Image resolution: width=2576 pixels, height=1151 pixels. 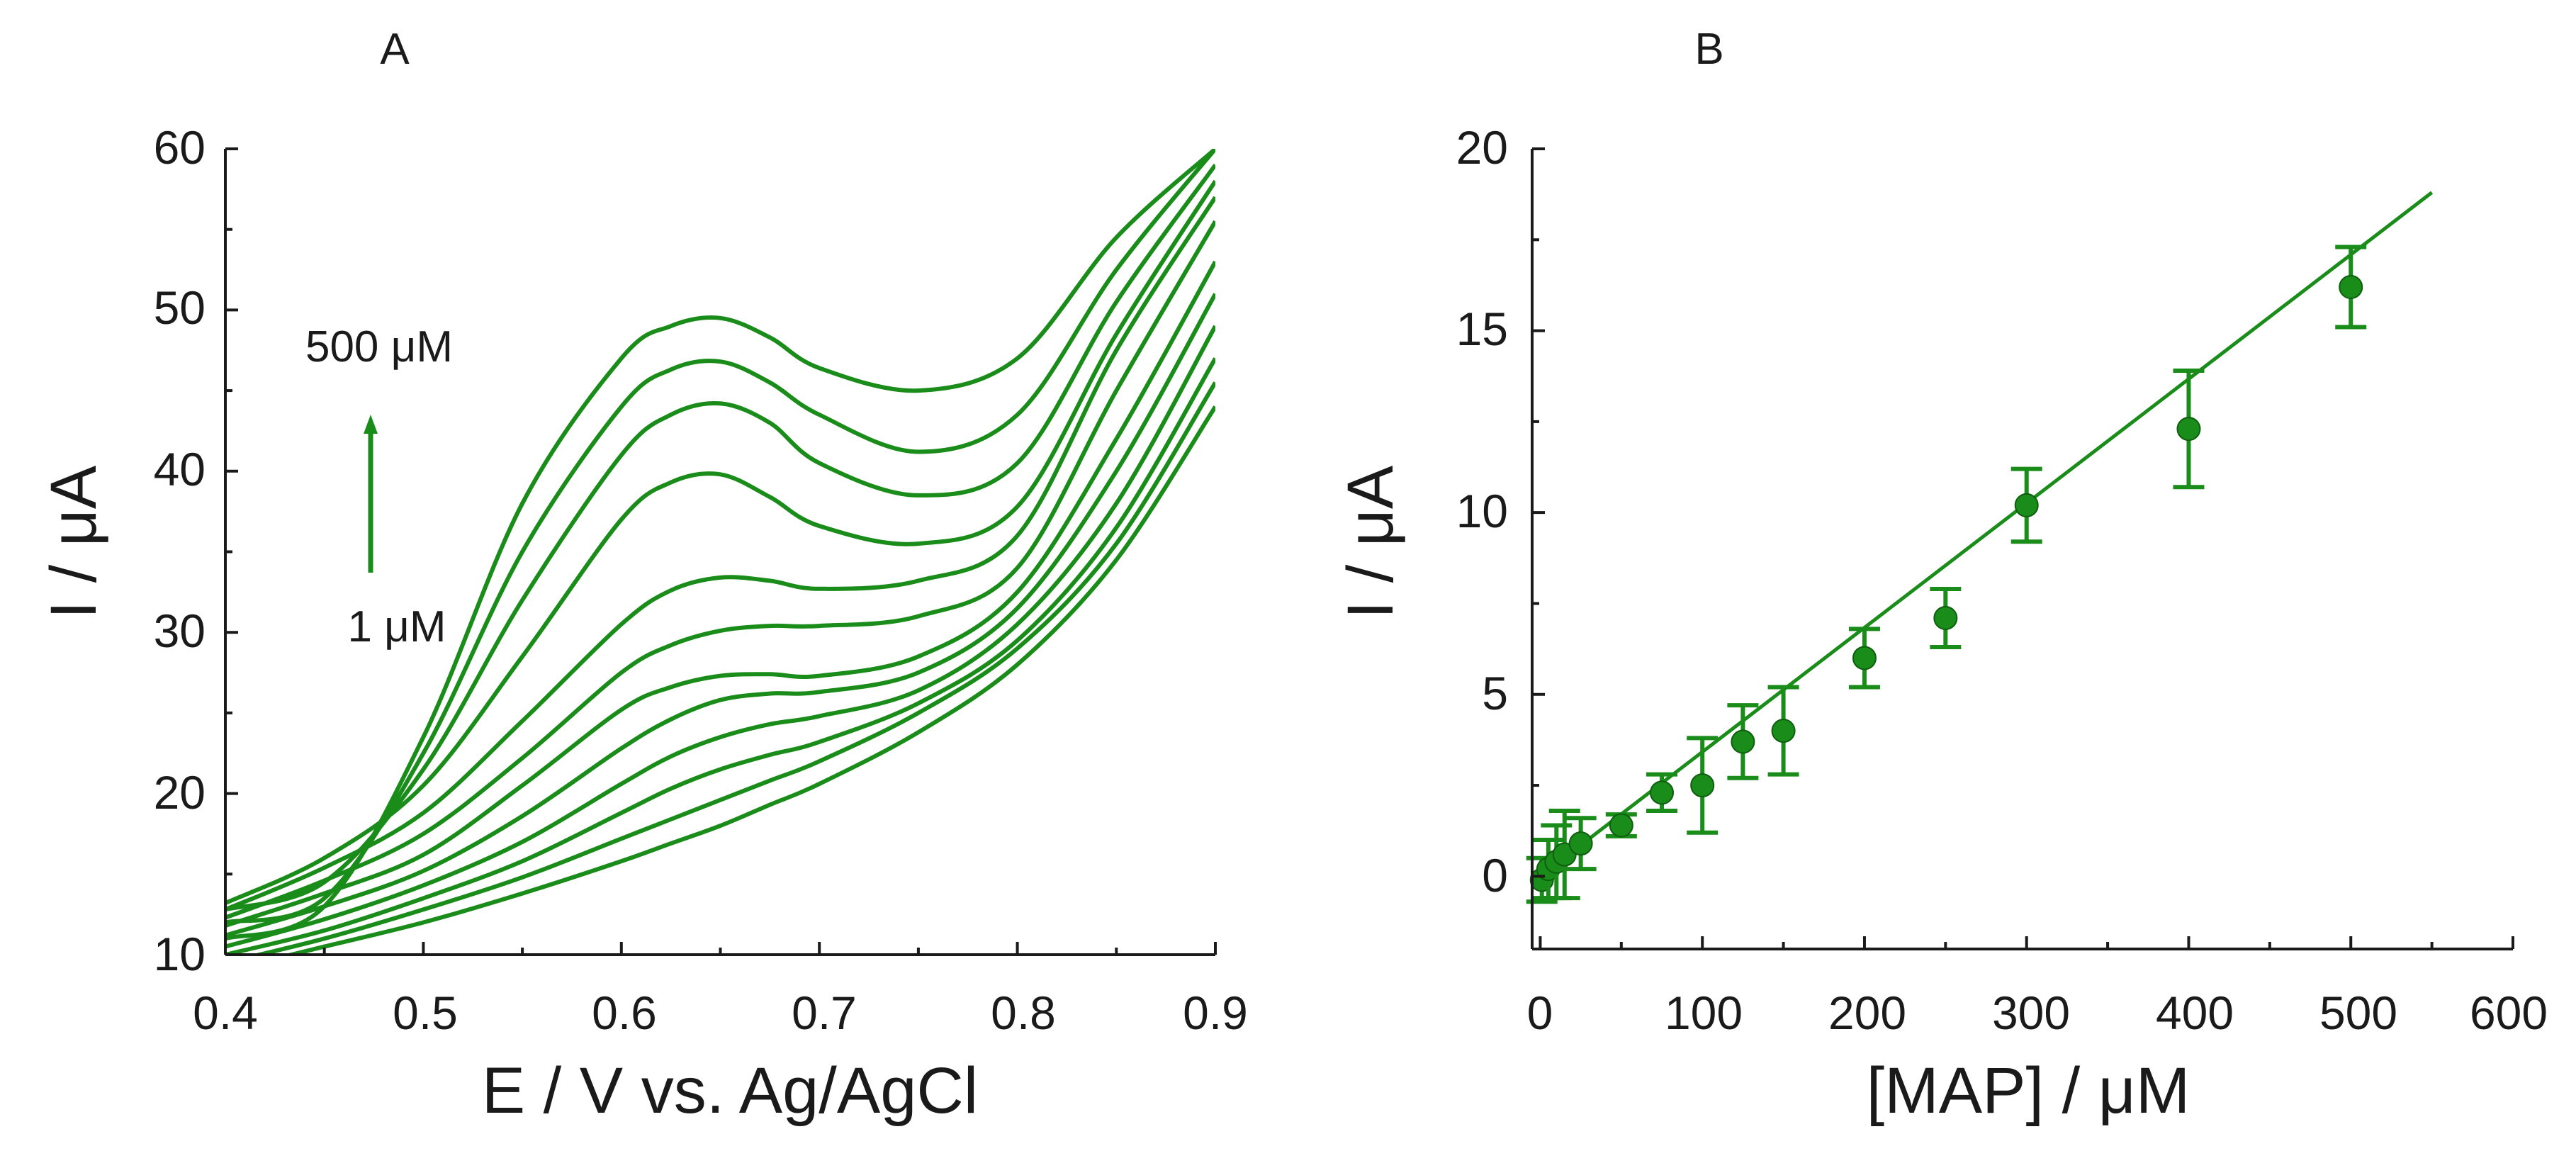 I want to click on x-tick-label: 400, so click(x=2195, y=1013).